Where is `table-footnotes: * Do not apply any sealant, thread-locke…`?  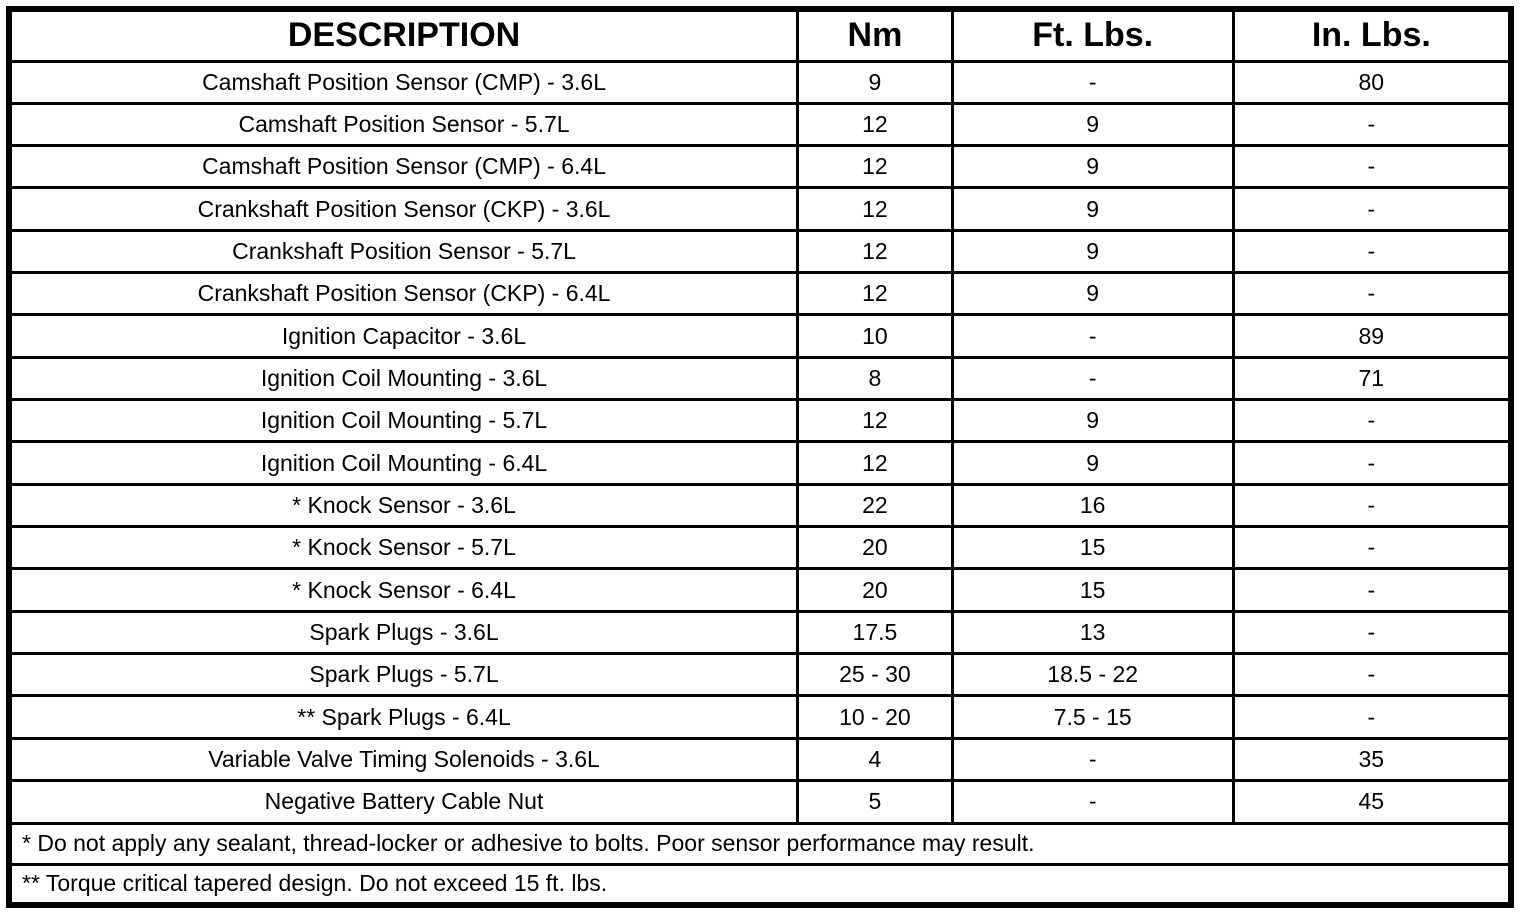
table-footnotes: * Do not apply any sealant, thread-locke… is located at coordinates (760, 864).